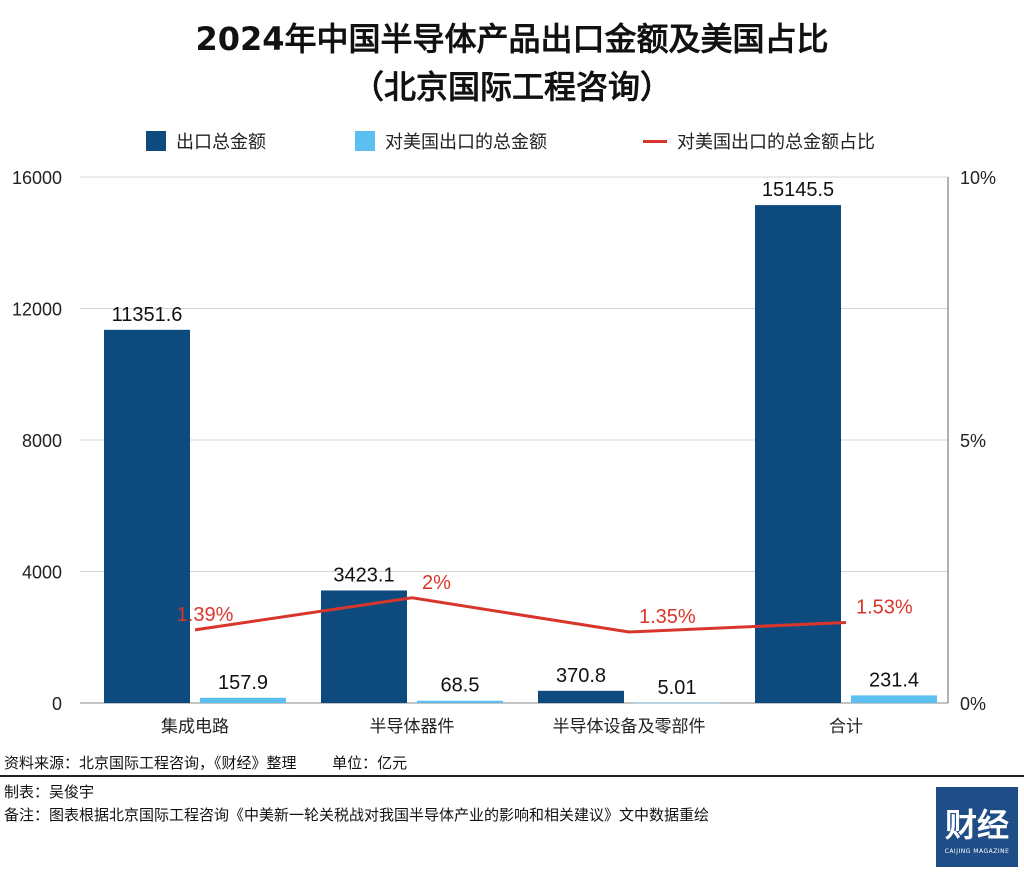 The width and height of the screenshot is (1024, 872). What do you see at coordinates (436, 583) in the screenshot?
I see `line-value-label: 2%` at bounding box center [436, 583].